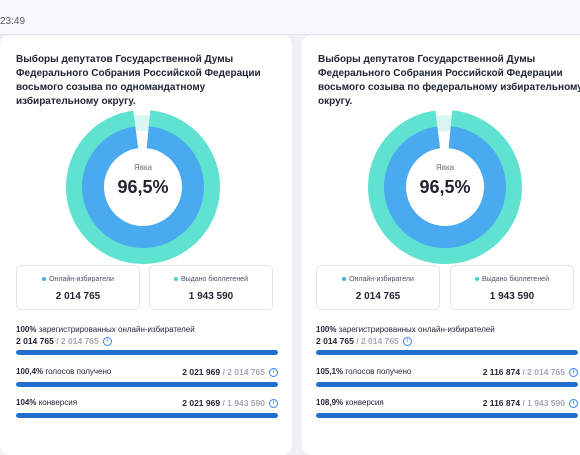 The image size is (580, 455). What do you see at coordinates (26, 402) in the screenshot?
I see `metric-percent: 104%` at bounding box center [26, 402].